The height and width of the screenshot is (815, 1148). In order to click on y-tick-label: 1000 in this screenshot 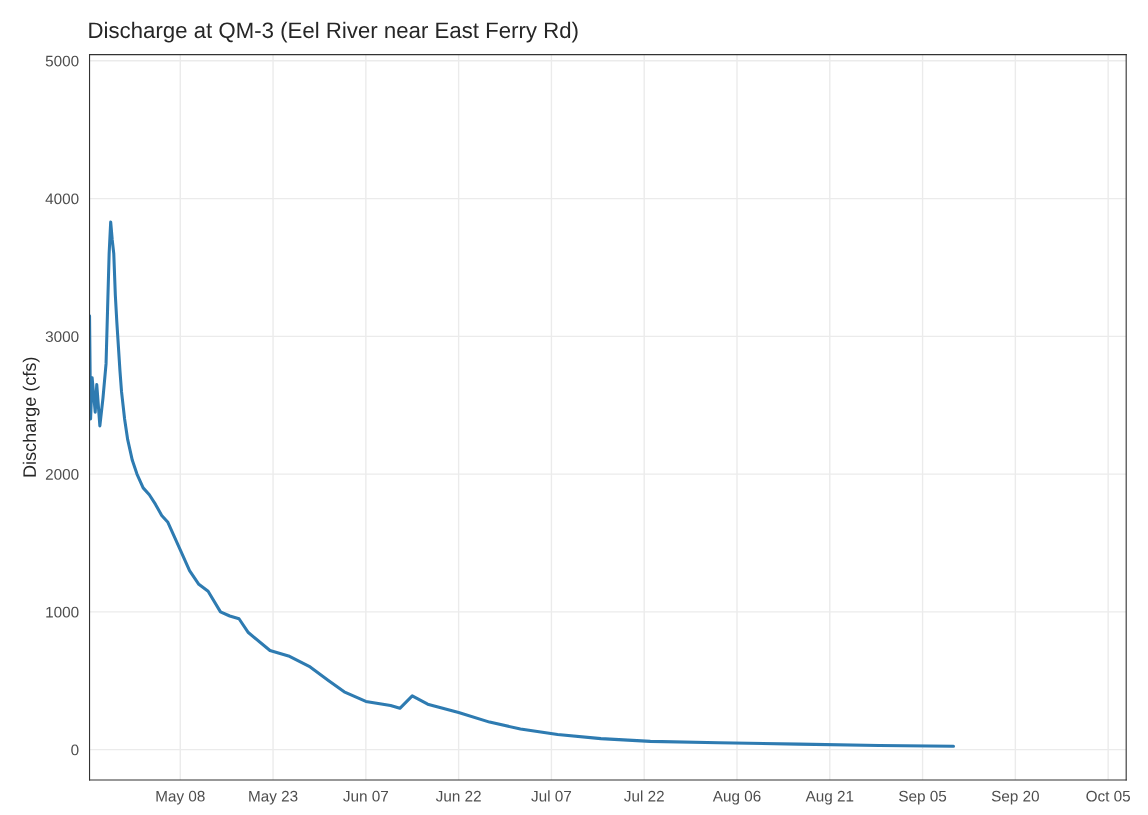, I will do `click(62, 612)`.